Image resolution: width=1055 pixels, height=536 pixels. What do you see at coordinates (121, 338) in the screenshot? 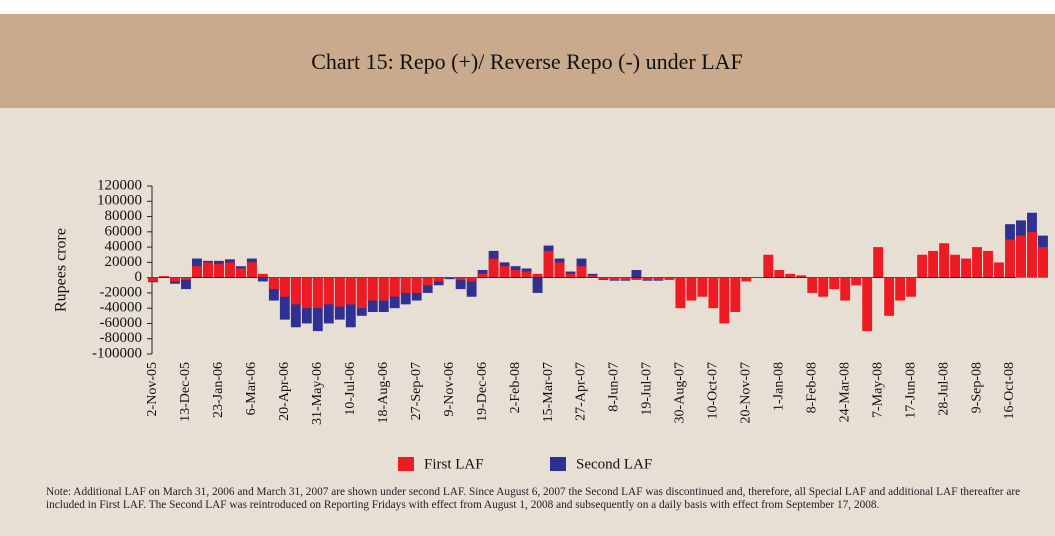
I see `y-tick-label: -80000` at bounding box center [121, 338].